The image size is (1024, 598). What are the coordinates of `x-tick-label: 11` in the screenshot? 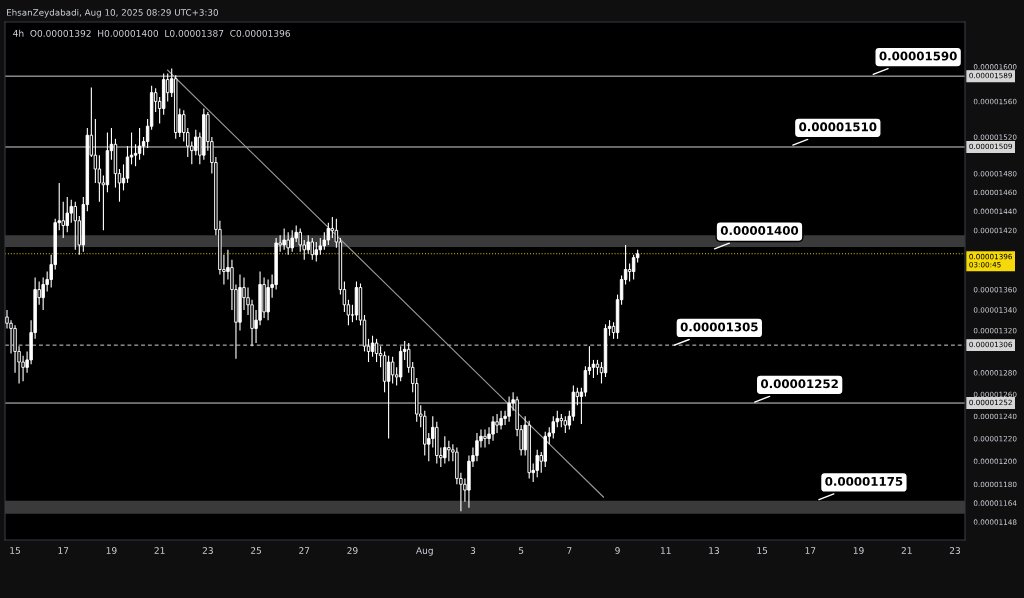 It's located at (666, 550).